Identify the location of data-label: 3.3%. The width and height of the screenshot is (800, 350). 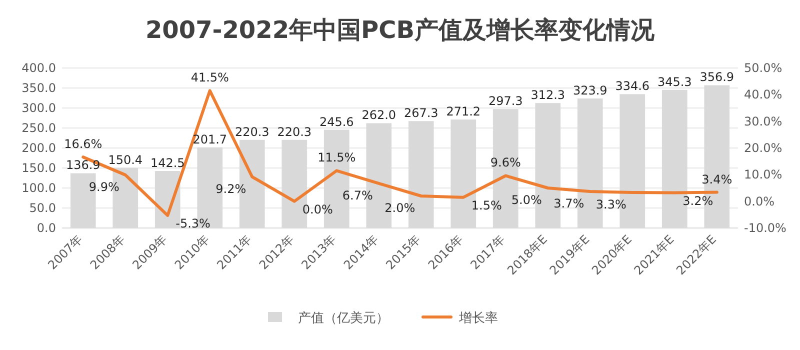
(611, 205).